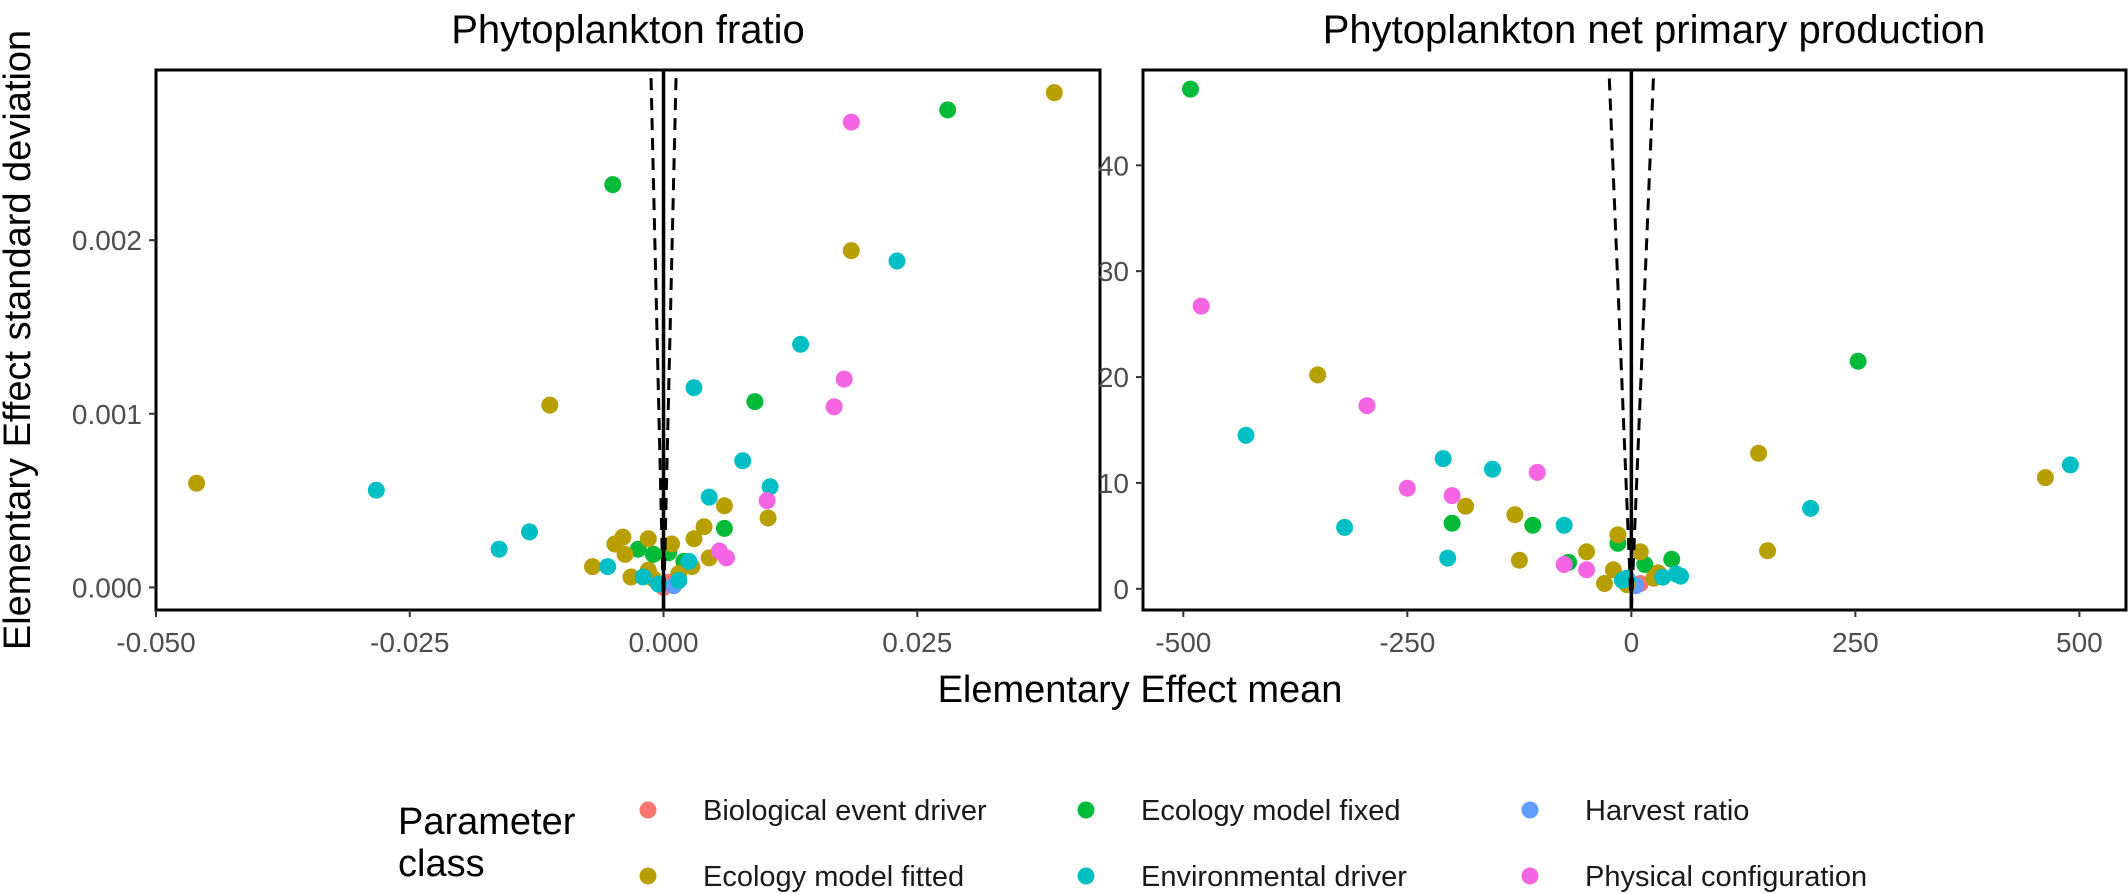 The height and width of the screenshot is (894, 2128). Describe the element at coordinates (1274, 877) in the screenshot. I see `legend-label: Environmental driver` at that location.